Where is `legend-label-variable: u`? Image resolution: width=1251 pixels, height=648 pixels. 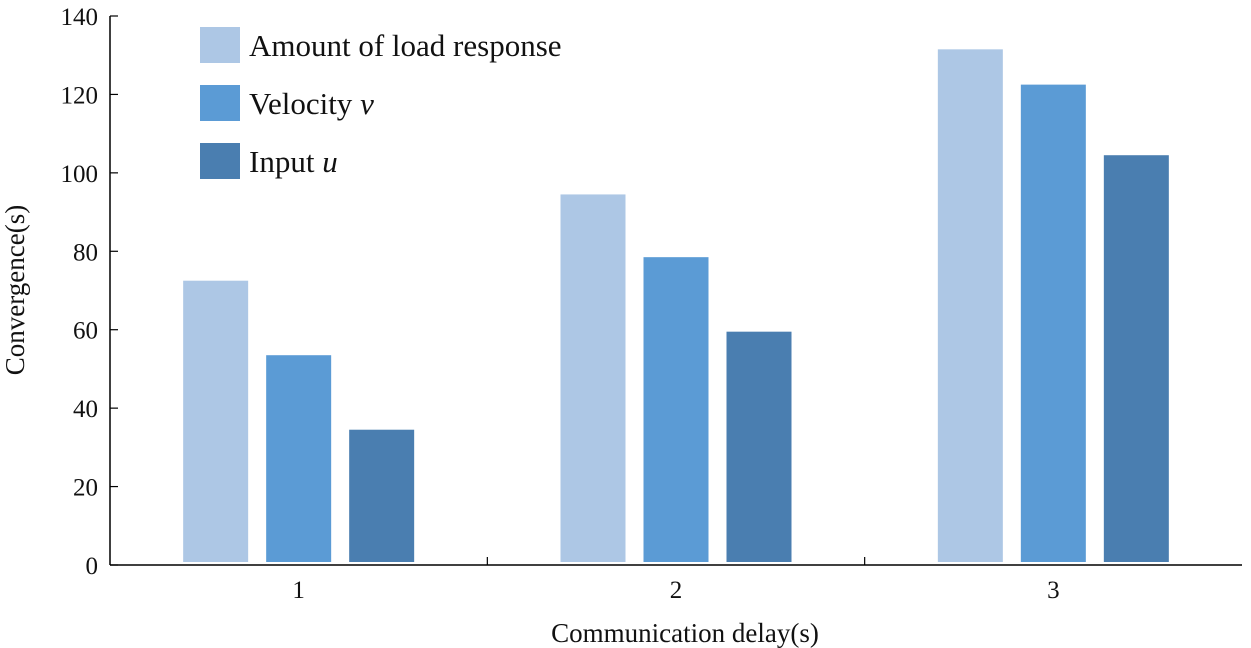
legend-label-variable: u is located at coordinates (330, 161).